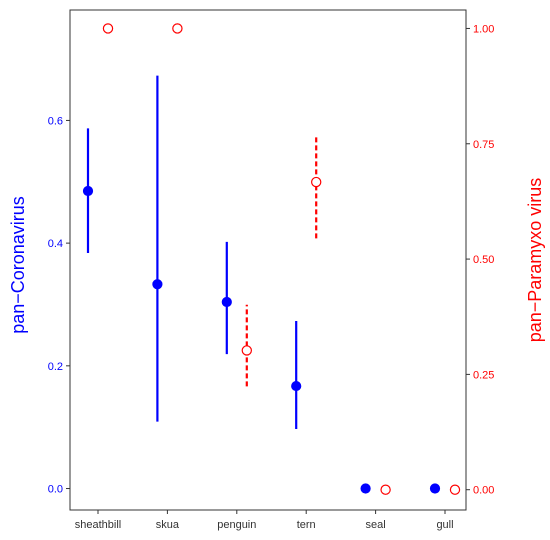 Image resolution: width=550 pixels, height=540 pixels. What do you see at coordinates (168, 525) in the screenshot?
I see `x-tick-label: skua` at bounding box center [168, 525].